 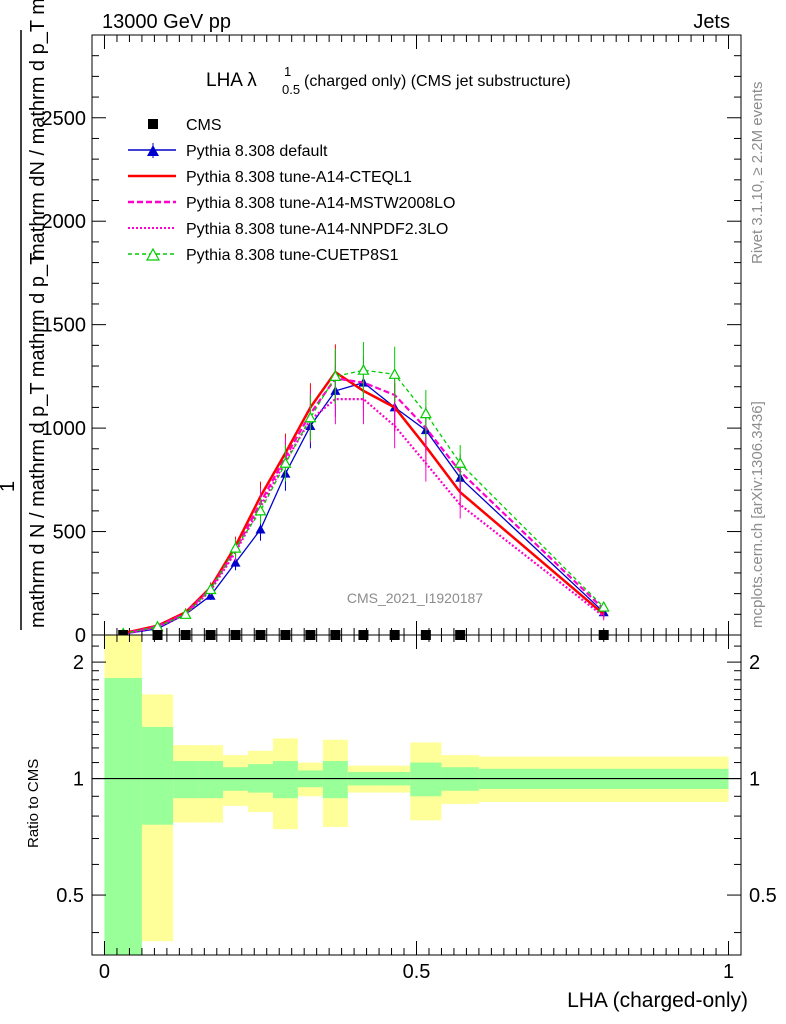 What do you see at coordinates (104, 972) in the screenshot?
I see `x-tick-label: 0` at bounding box center [104, 972].